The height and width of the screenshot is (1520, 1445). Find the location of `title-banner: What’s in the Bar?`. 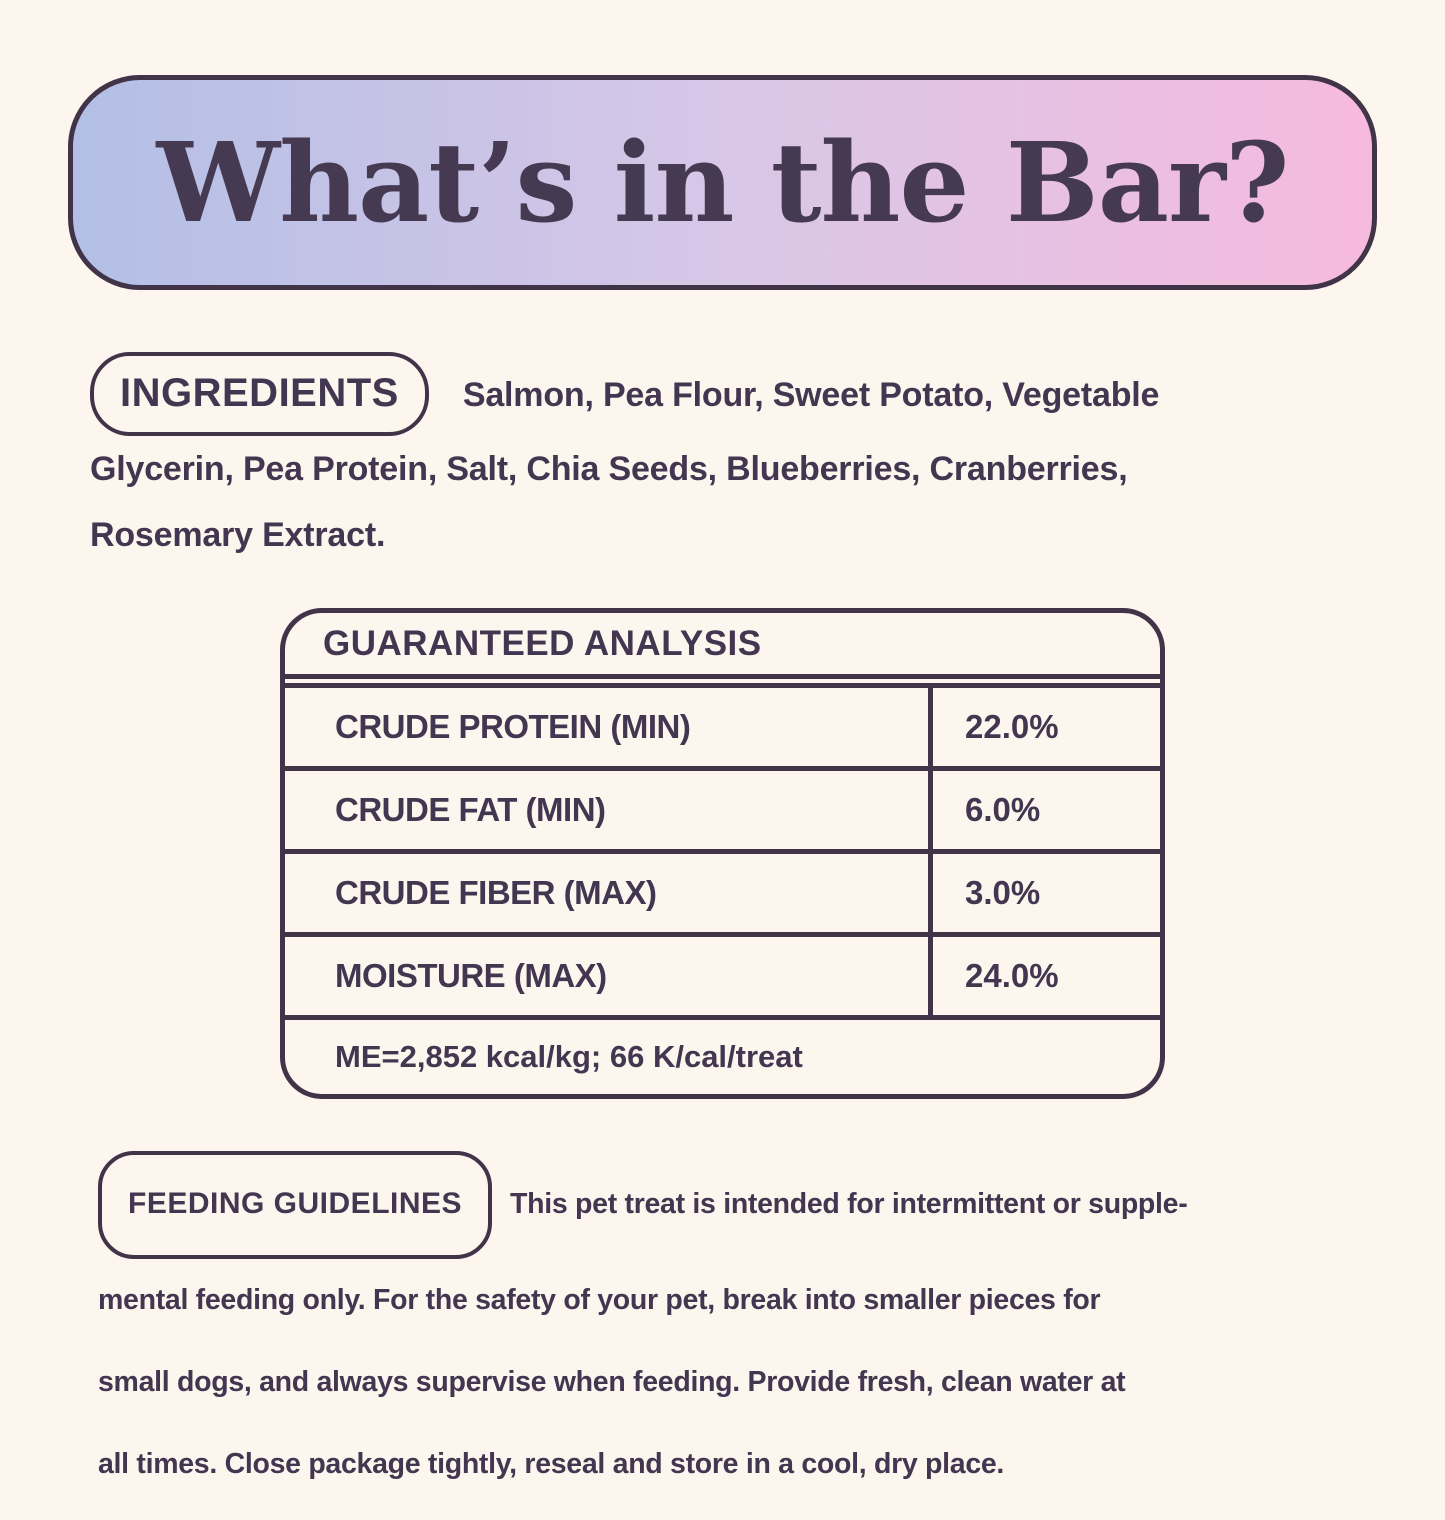

title-banner: What’s in the Bar? is located at coordinates (722, 182).